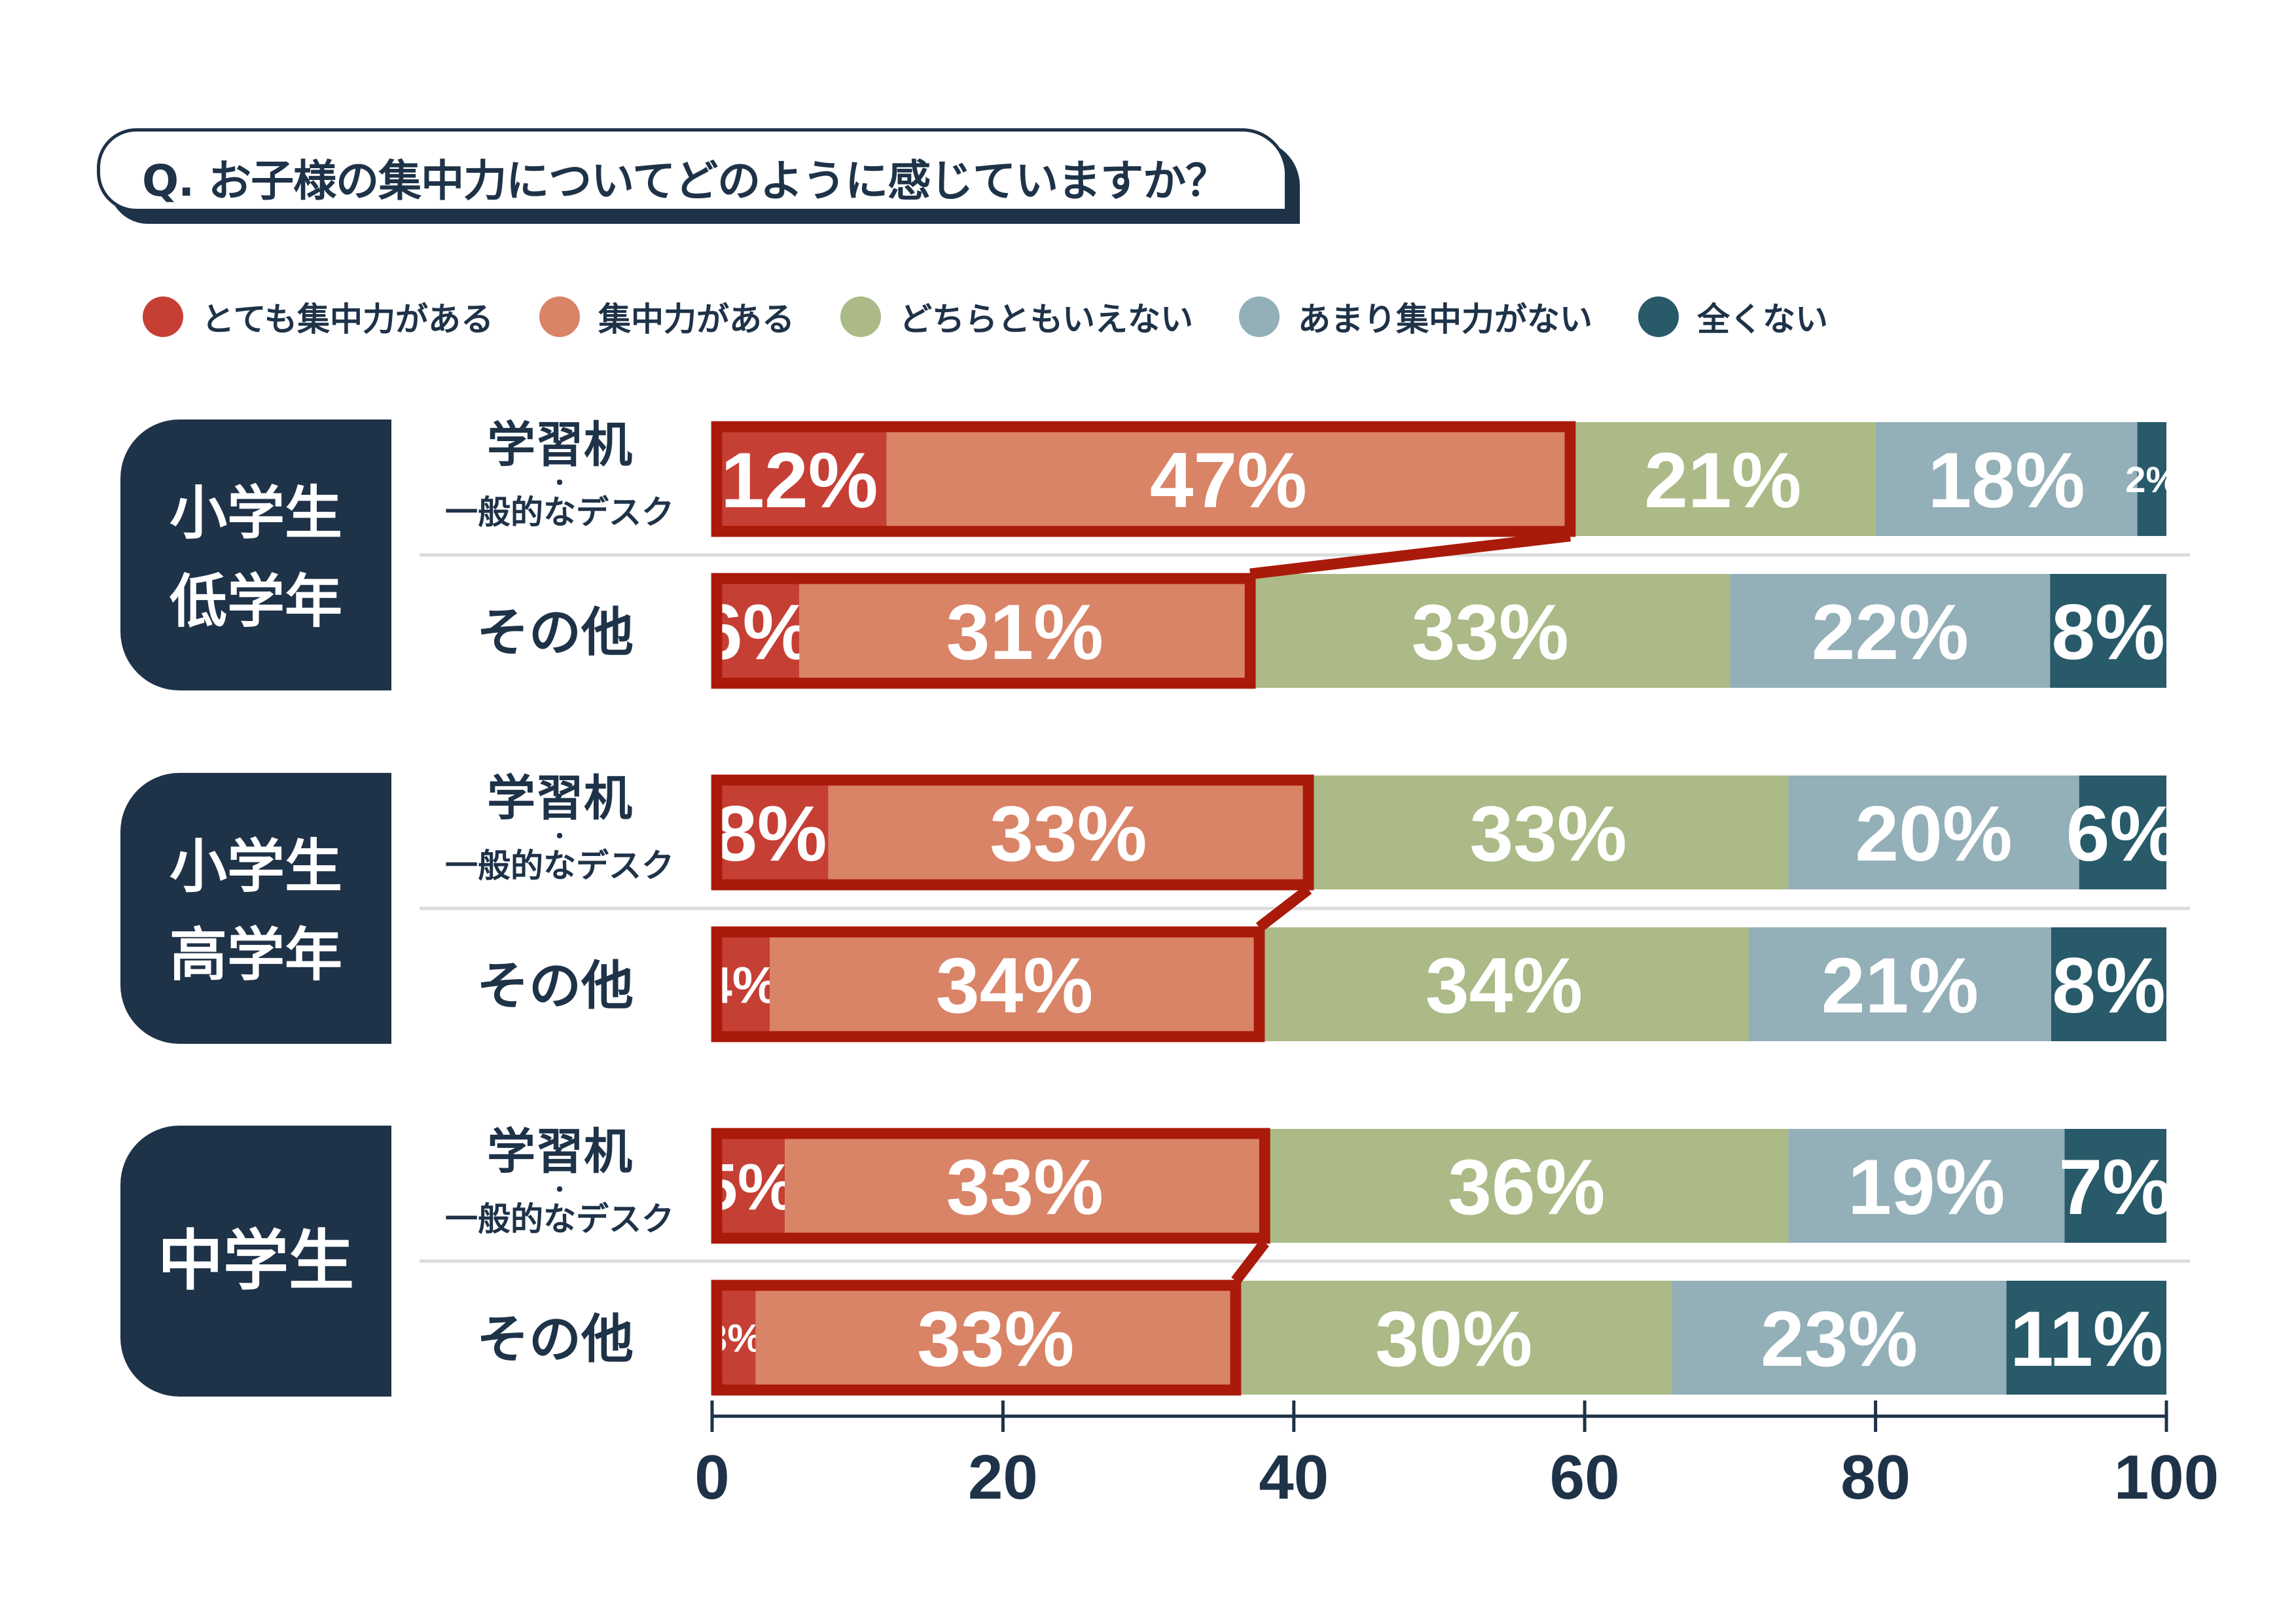  I want to click on data-label: 22%, so click(1890, 632).